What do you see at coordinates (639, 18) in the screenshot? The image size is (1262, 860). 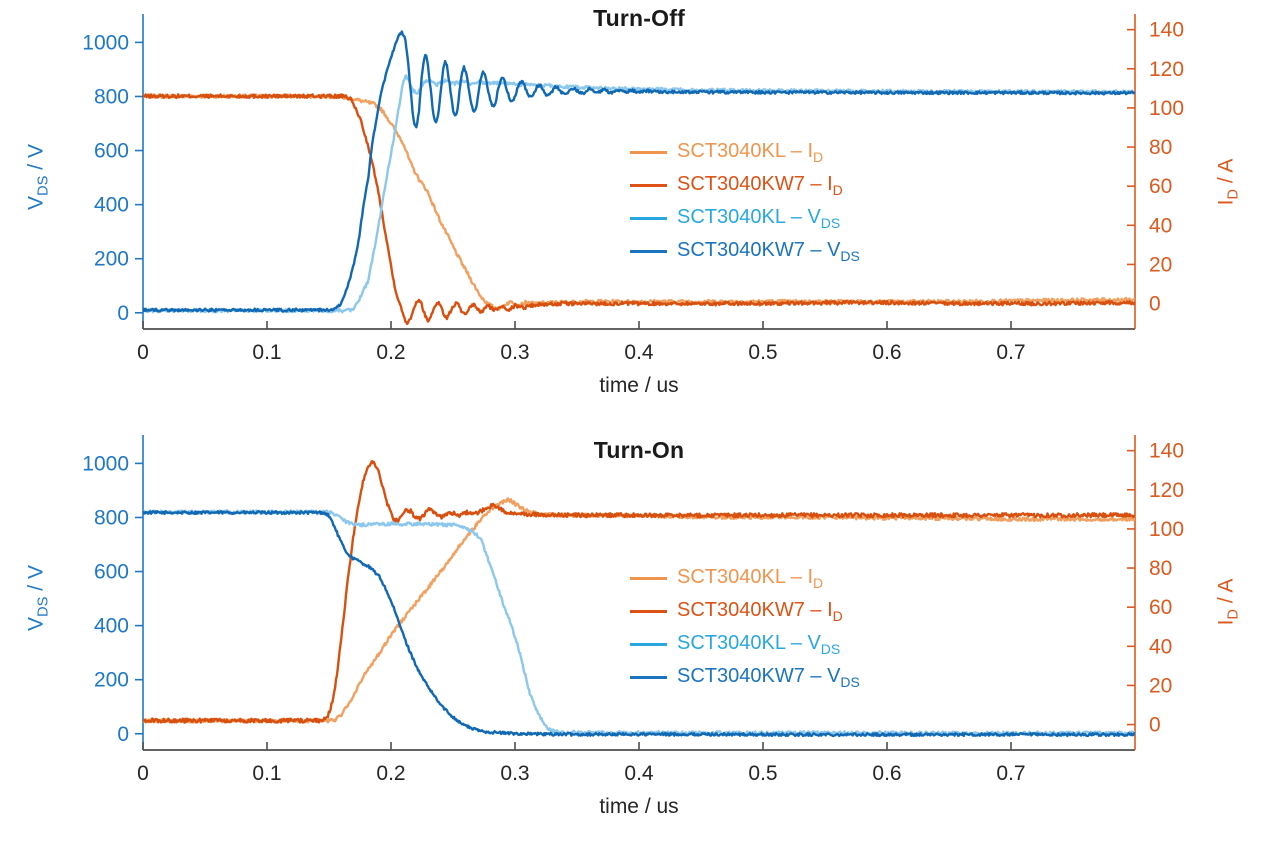 I see `chart-title-turn-off: Turn-Off` at bounding box center [639, 18].